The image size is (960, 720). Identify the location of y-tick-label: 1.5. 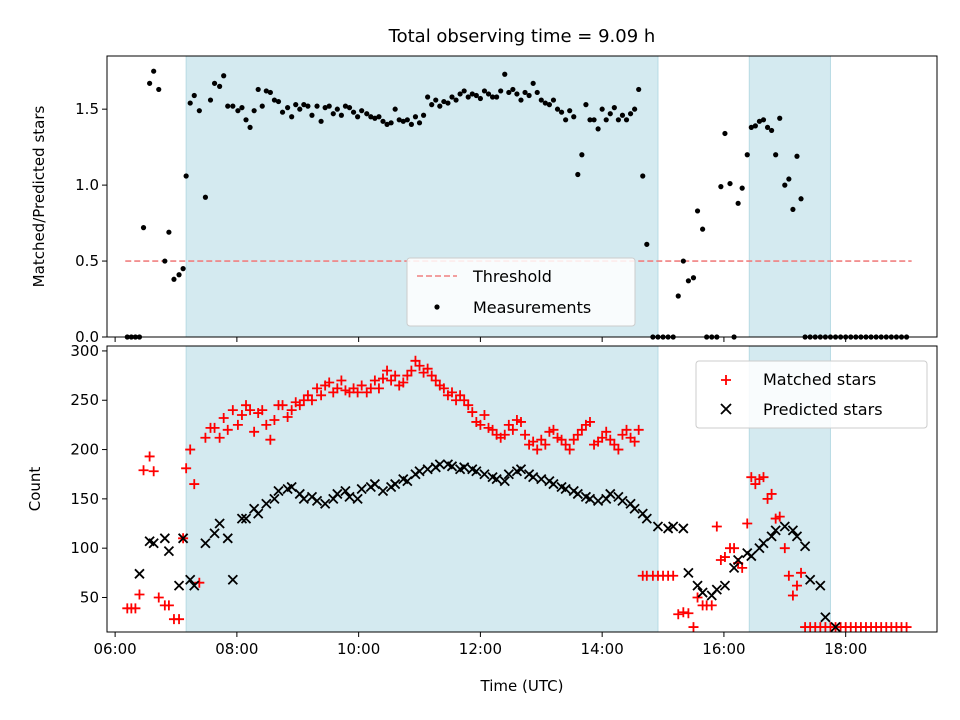
(87, 109).